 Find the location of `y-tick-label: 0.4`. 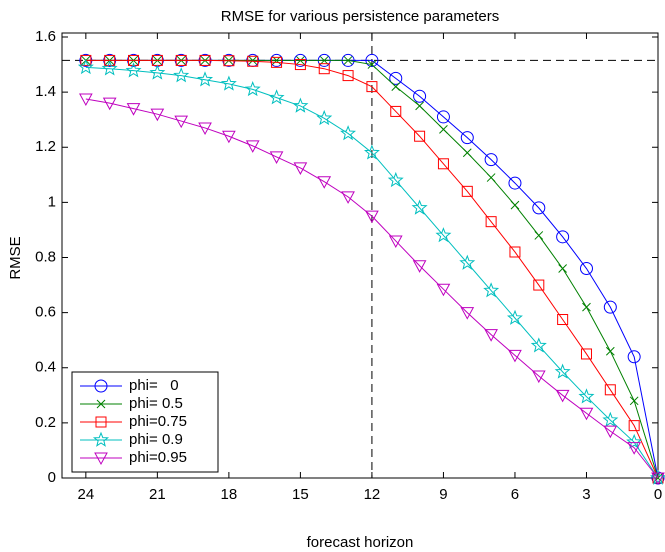

y-tick-label: 0.4 is located at coordinates (45, 367).